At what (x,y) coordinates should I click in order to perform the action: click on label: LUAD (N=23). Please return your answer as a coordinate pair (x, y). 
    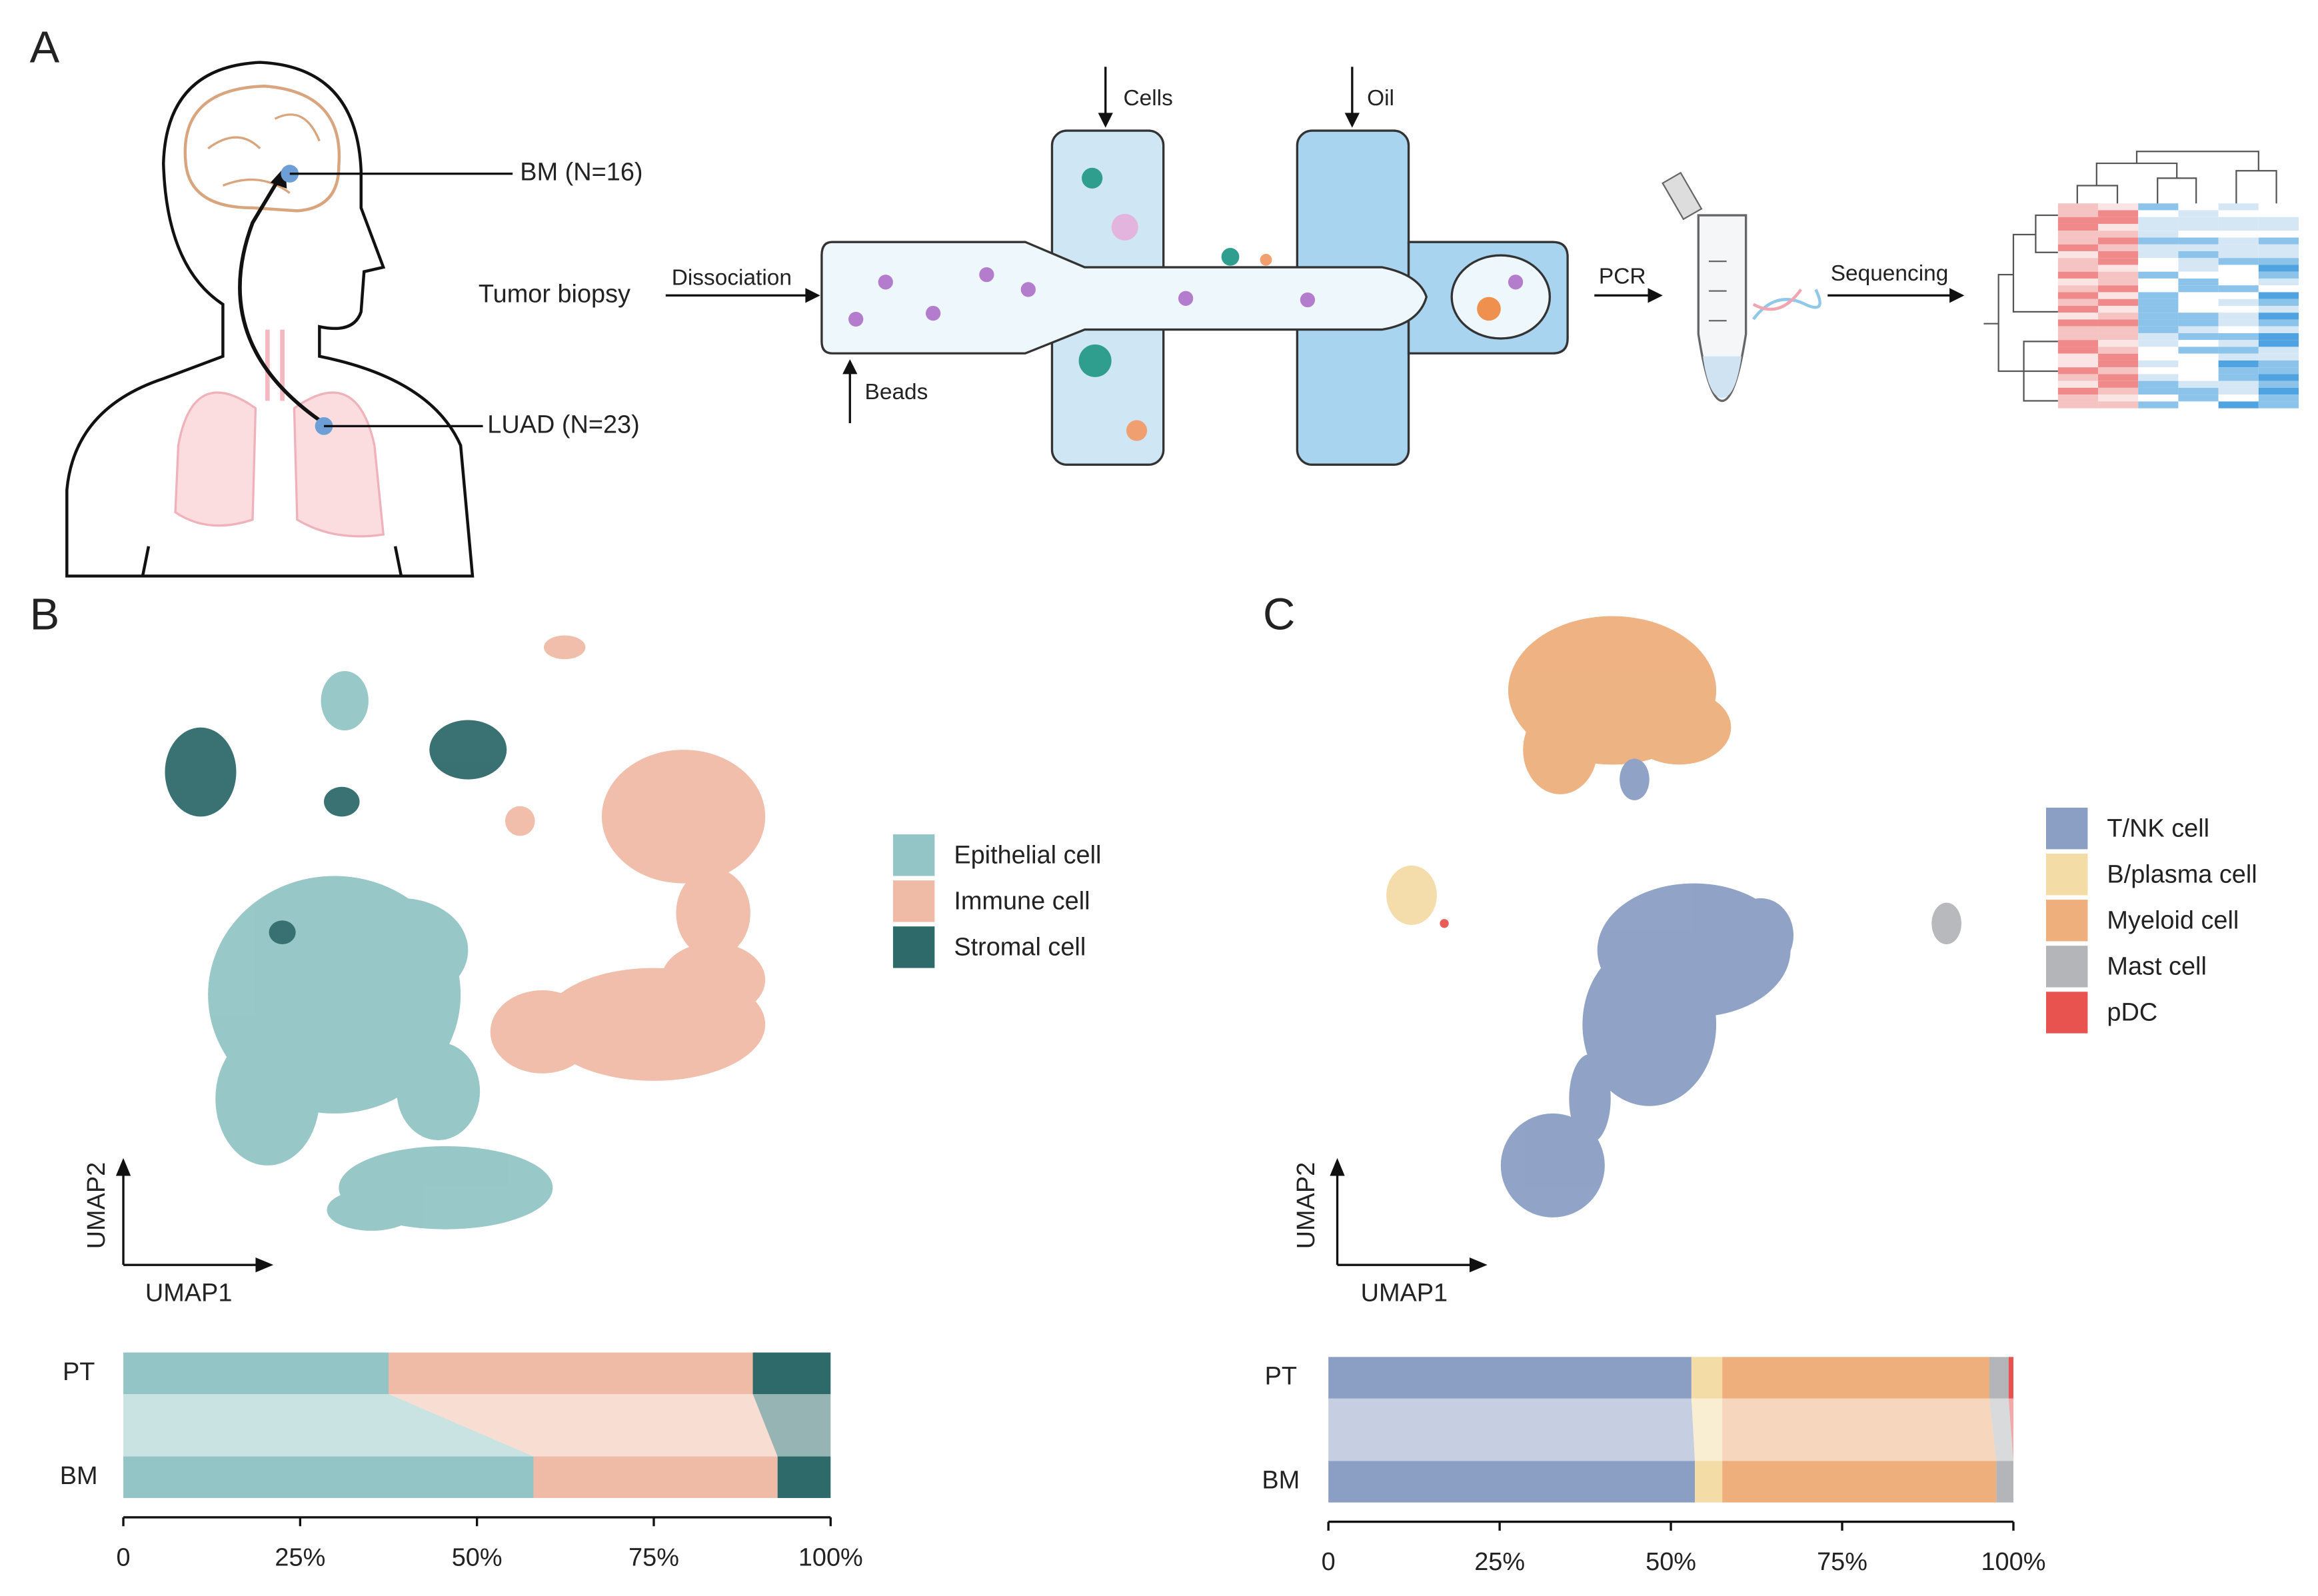
    Looking at the image, I should click on (563, 424).